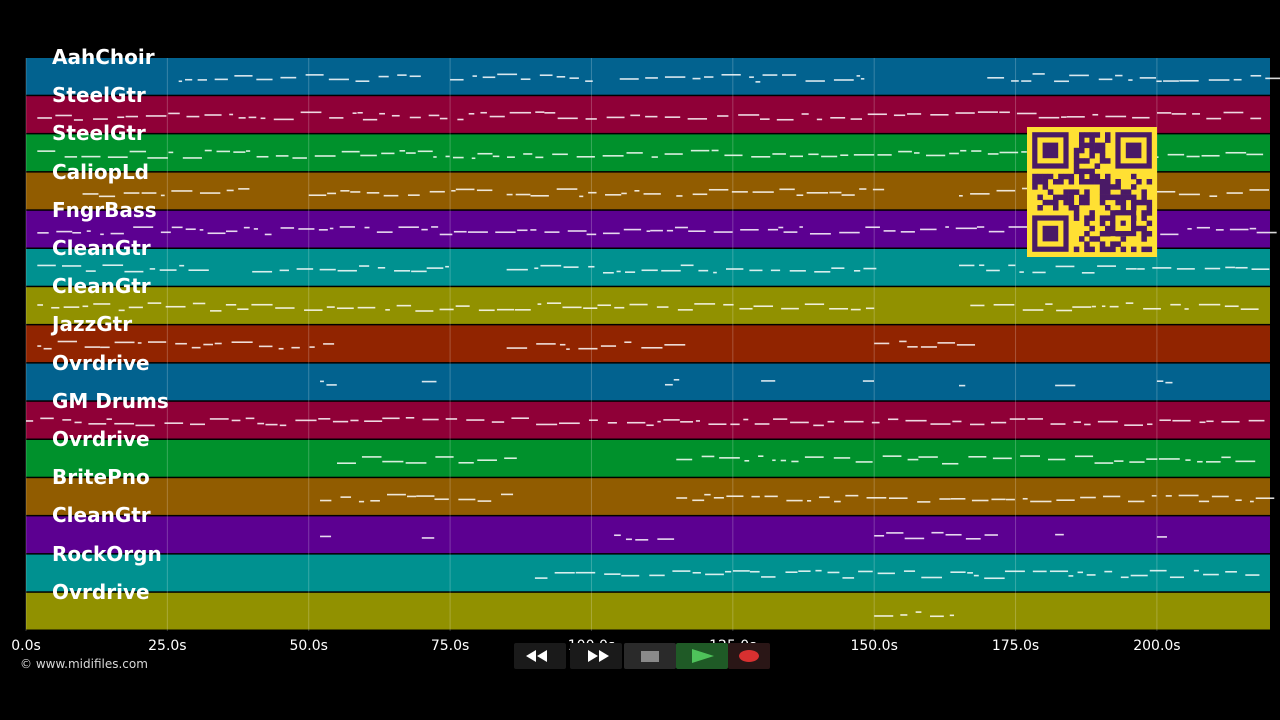  What do you see at coordinates (92, 324) in the screenshot?
I see `track-label: JazzGtr` at bounding box center [92, 324].